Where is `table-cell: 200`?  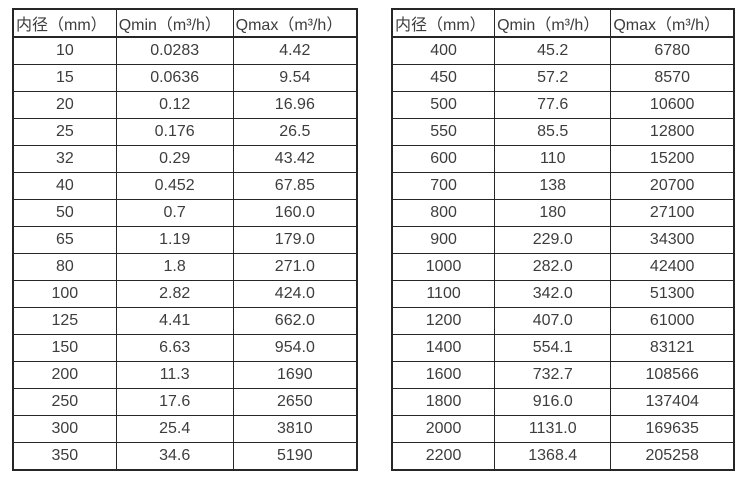 table-cell: 200 is located at coordinates (64, 375).